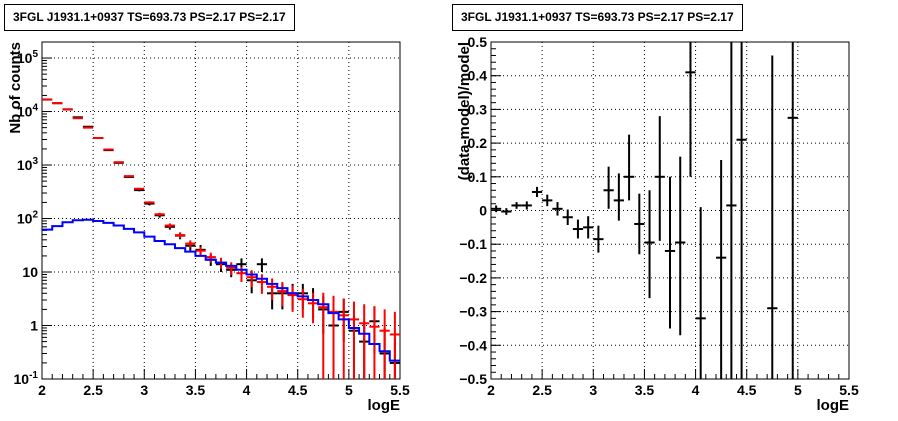 This screenshot has width=898, height=421. Describe the element at coordinates (645, 390) in the screenshot. I see `right-x-tick-label: 3.5` at that location.